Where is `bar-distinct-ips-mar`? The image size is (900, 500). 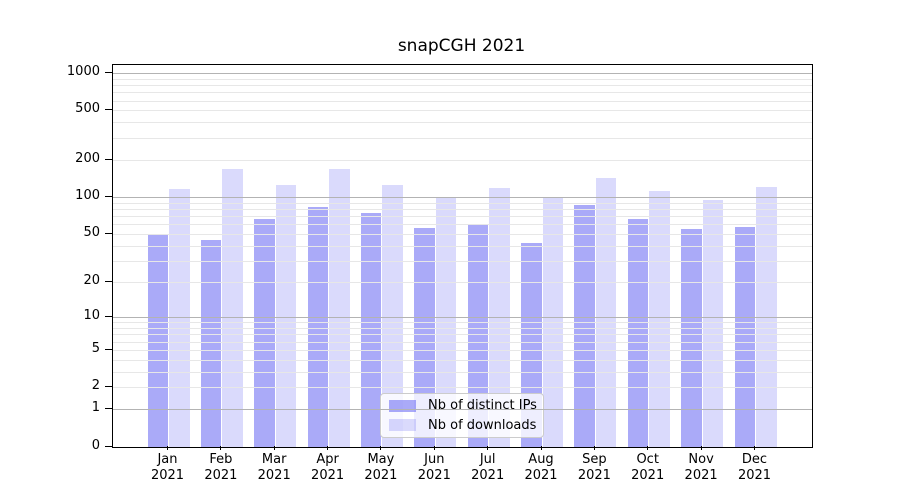
bar-distinct-ips-mar is located at coordinates (264, 333).